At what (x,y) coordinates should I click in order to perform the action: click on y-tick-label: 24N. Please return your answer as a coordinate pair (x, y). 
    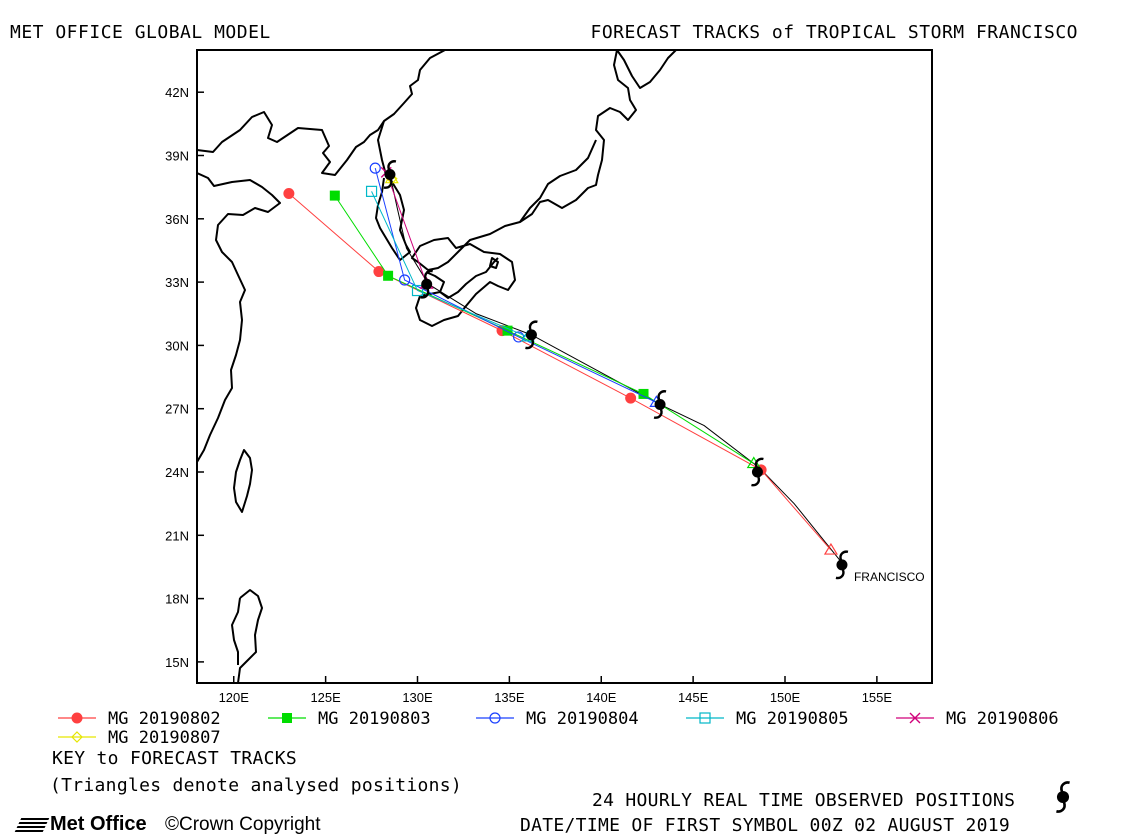
    Looking at the image, I should click on (177, 472).